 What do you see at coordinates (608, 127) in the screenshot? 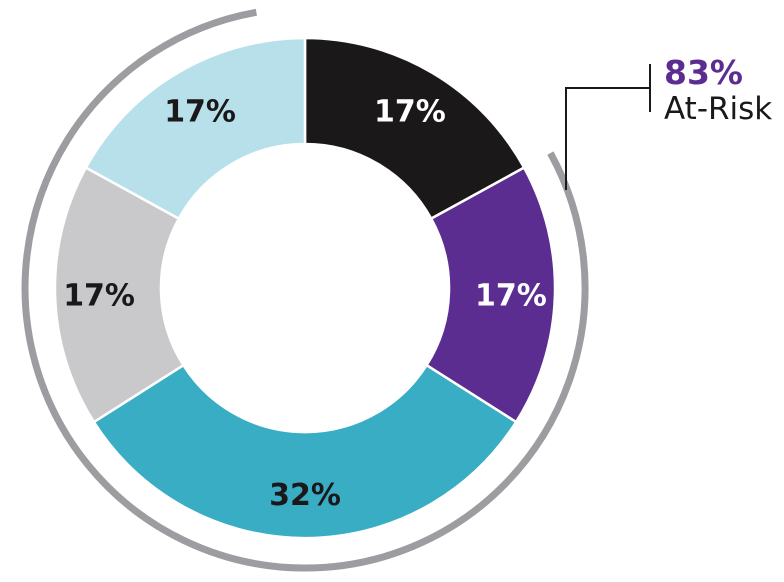
I see `callout-connector-line` at bounding box center [608, 127].